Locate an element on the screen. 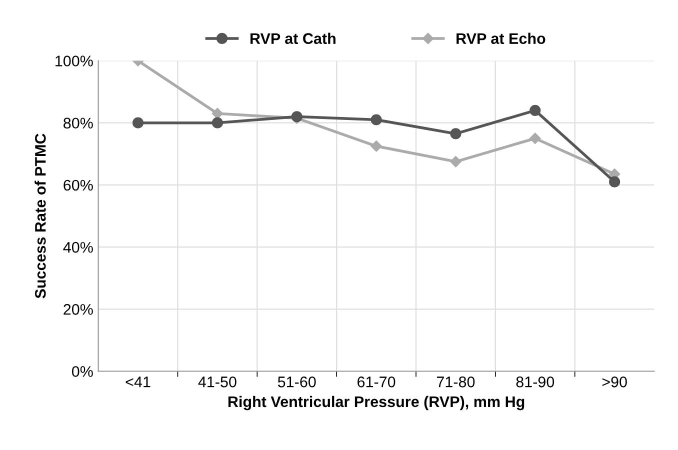 The height and width of the screenshot is (450, 678). x-tick-label: 41-50 is located at coordinates (217, 382).